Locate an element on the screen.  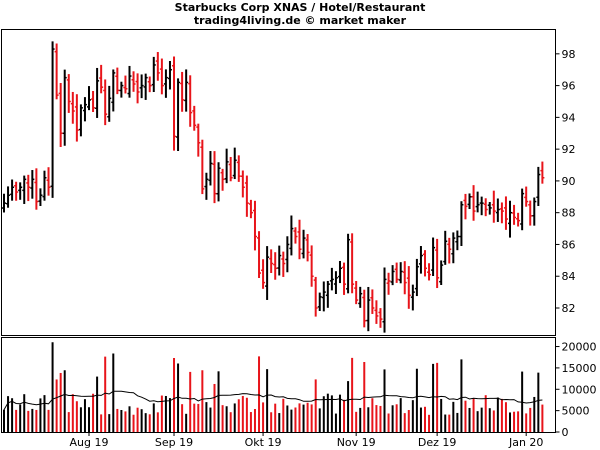
date-tick-label: Sep 19 is located at coordinates (174, 442).